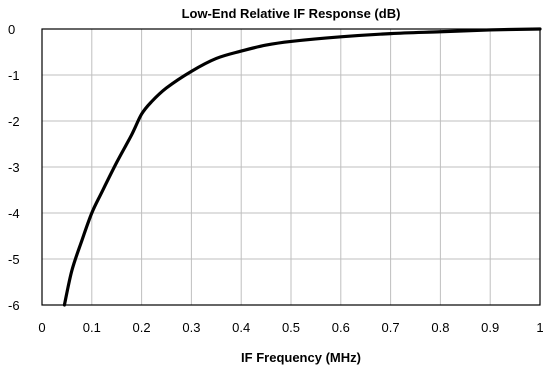  Describe the element at coordinates (92, 327) in the screenshot. I see `x-tick-label: 0.1` at that location.